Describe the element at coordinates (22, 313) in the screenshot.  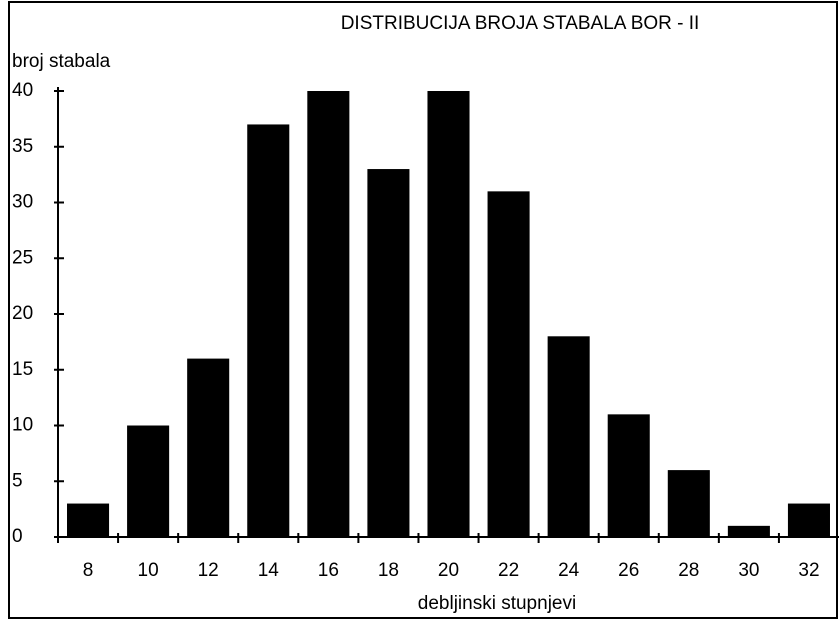
I see `y-tick-label: 20` at that location.